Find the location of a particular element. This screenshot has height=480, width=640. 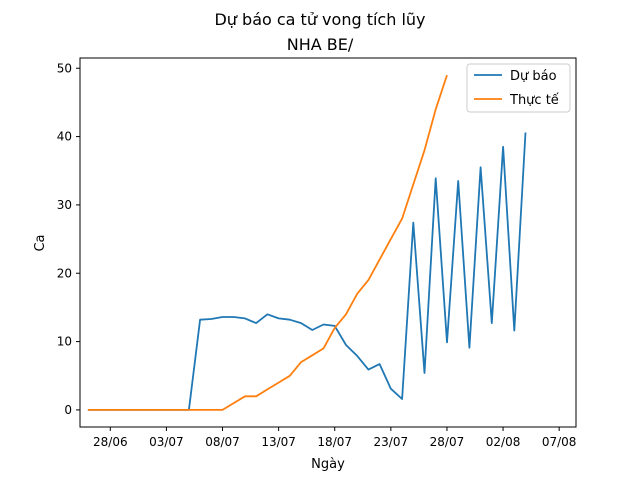

y-tick-label: 30 is located at coordinates (64, 205).